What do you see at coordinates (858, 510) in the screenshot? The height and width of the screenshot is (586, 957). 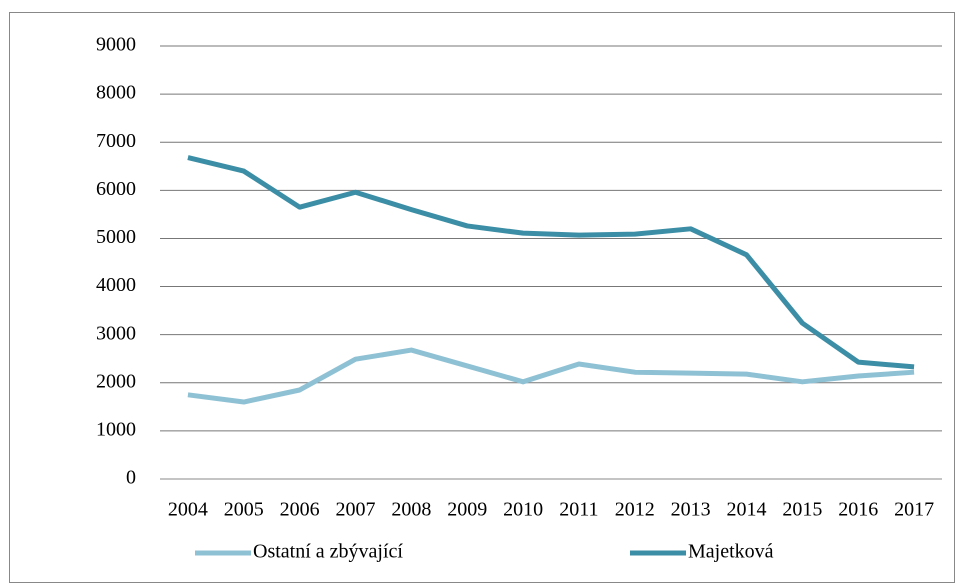 I see `x-tick-label: 2016` at bounding box center [858, 510].